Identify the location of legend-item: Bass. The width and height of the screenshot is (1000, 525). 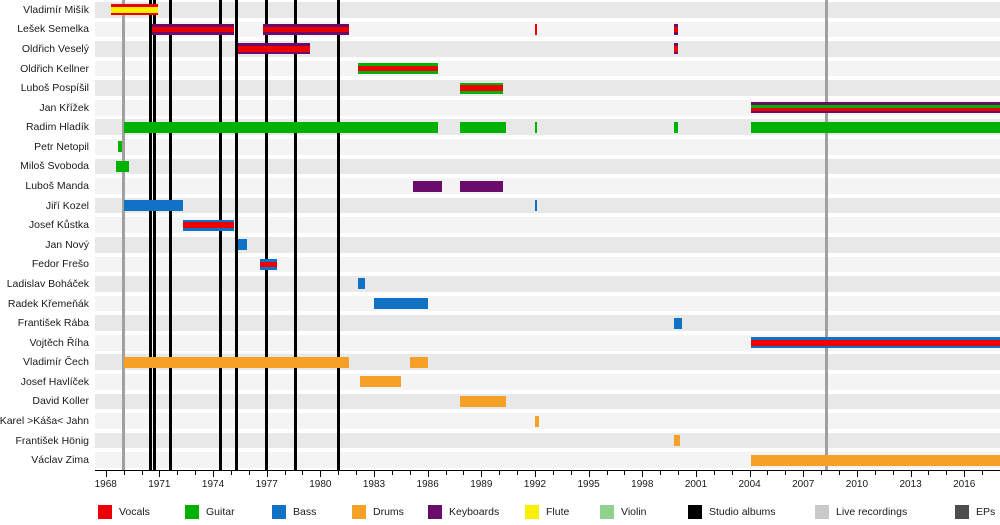
(294, 512).